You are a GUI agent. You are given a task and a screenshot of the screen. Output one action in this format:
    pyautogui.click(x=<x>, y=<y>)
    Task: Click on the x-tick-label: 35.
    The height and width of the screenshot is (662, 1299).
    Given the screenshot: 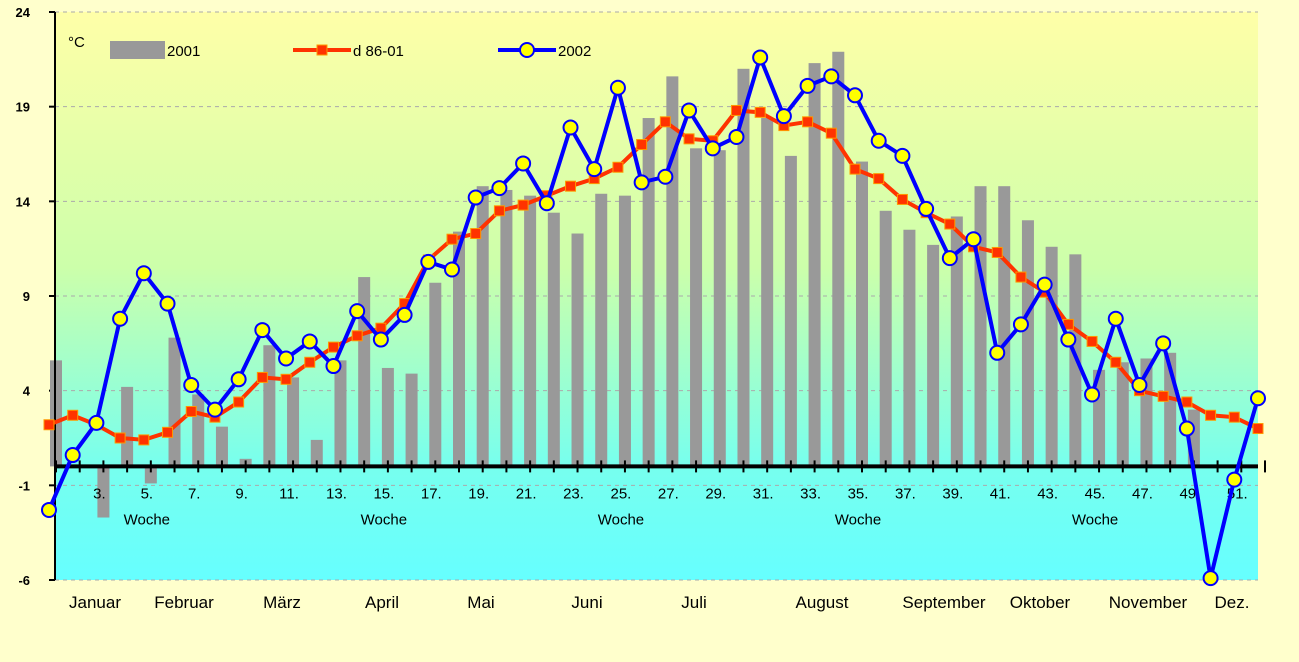 What is the action you would take?
    pyautogui.click(x=858, y=493)
    